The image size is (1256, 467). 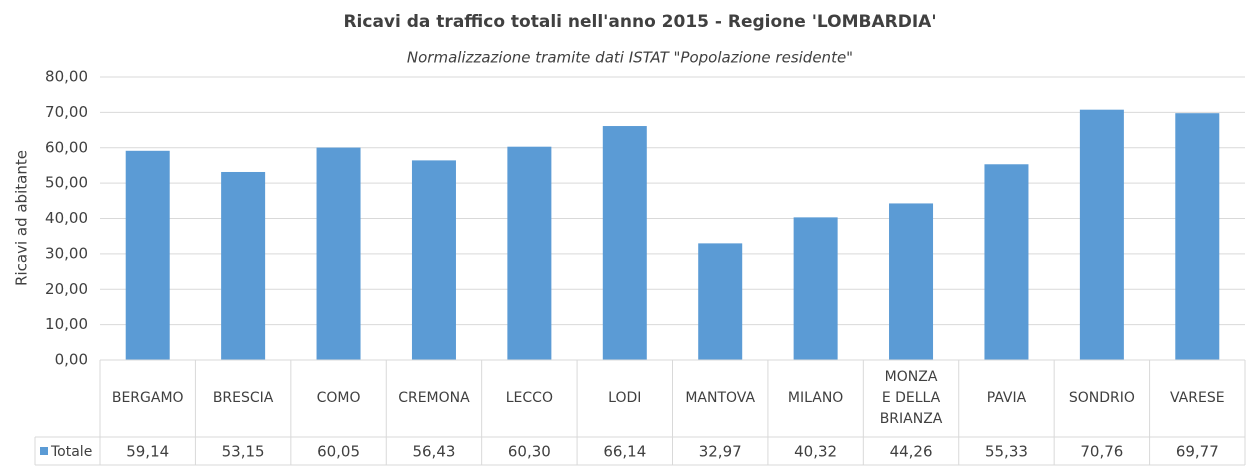 What do you see at coordinates (66, 253) in the screenshot?
I see `y-tick-label: 30,00` at bounding box center [66, 253].